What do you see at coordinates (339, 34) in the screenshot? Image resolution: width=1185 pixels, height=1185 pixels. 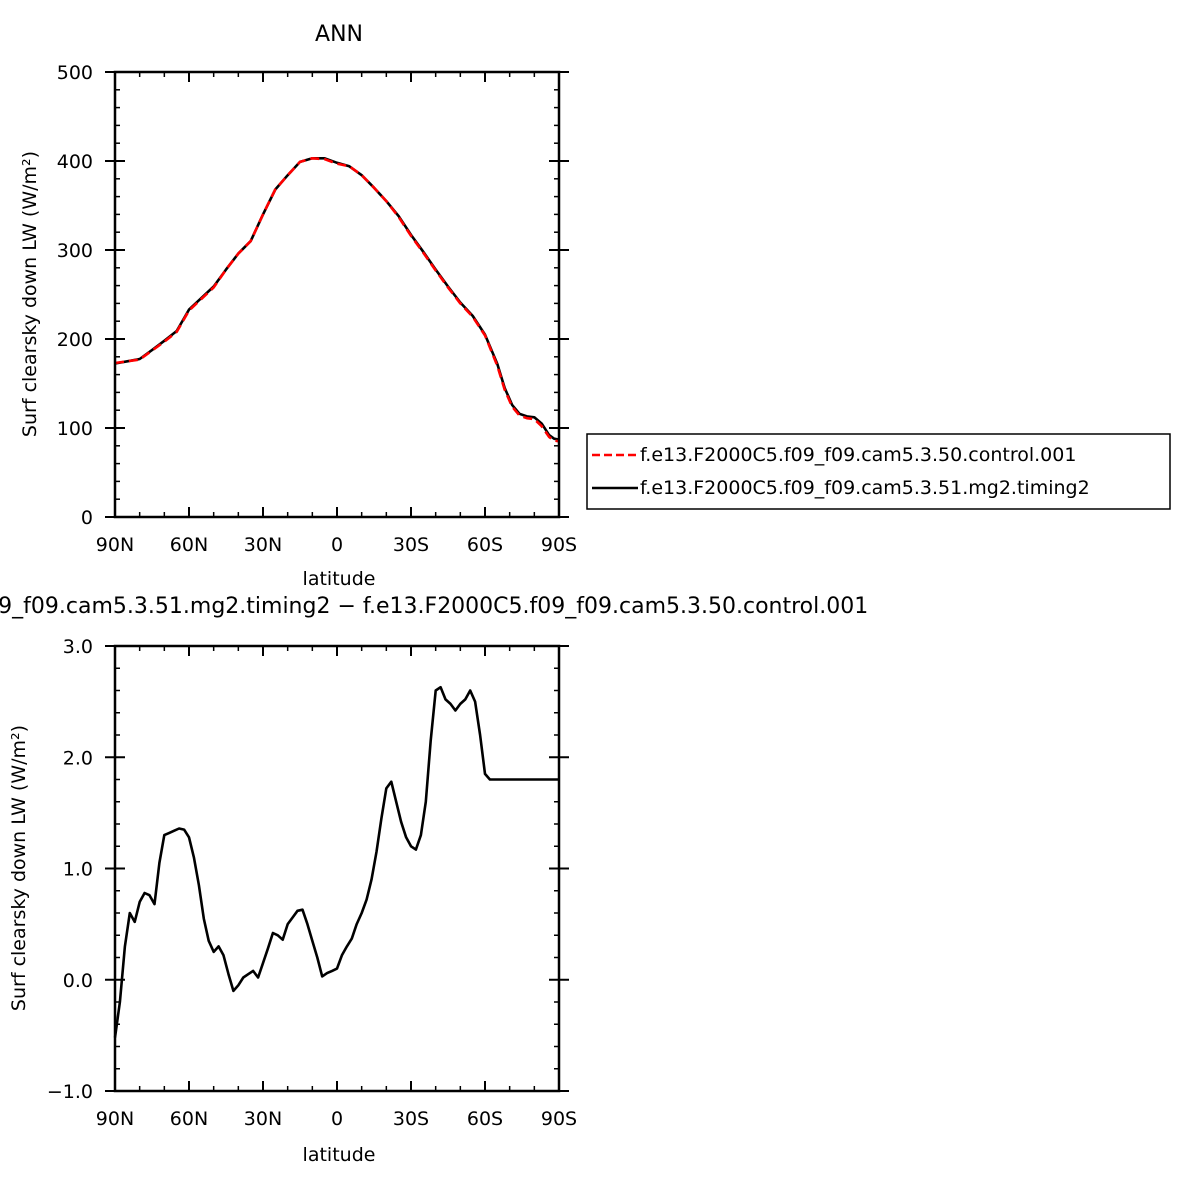 I see `chart-title: ANN` at bounding box center [339, 34].